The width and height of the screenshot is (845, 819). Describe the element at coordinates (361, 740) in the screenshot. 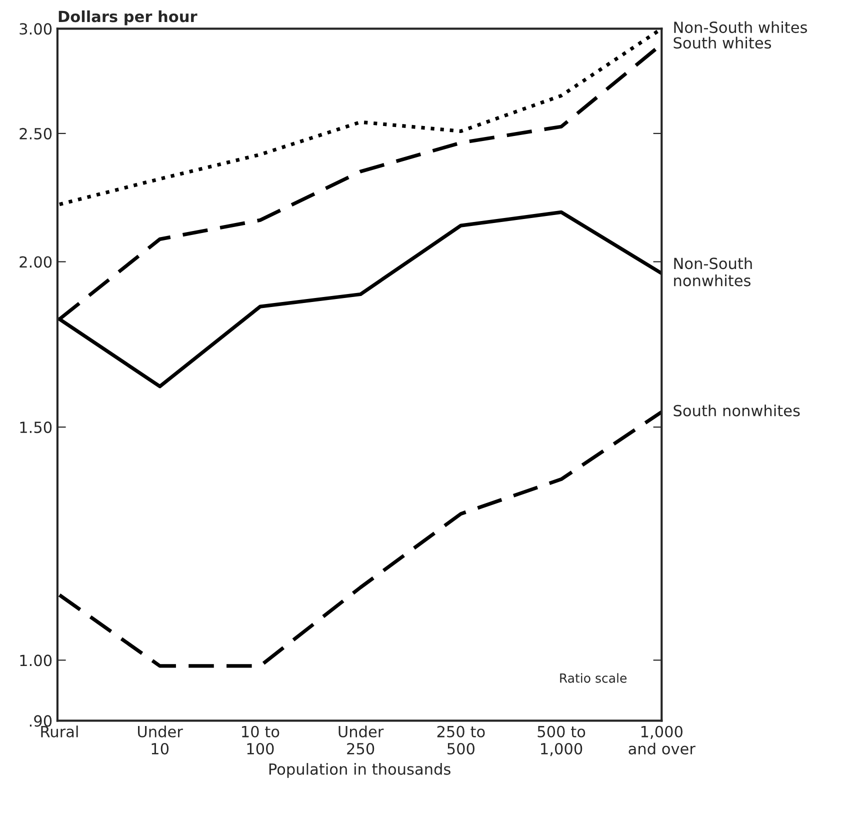

I see `x-tick-label: Under 250` at that location.